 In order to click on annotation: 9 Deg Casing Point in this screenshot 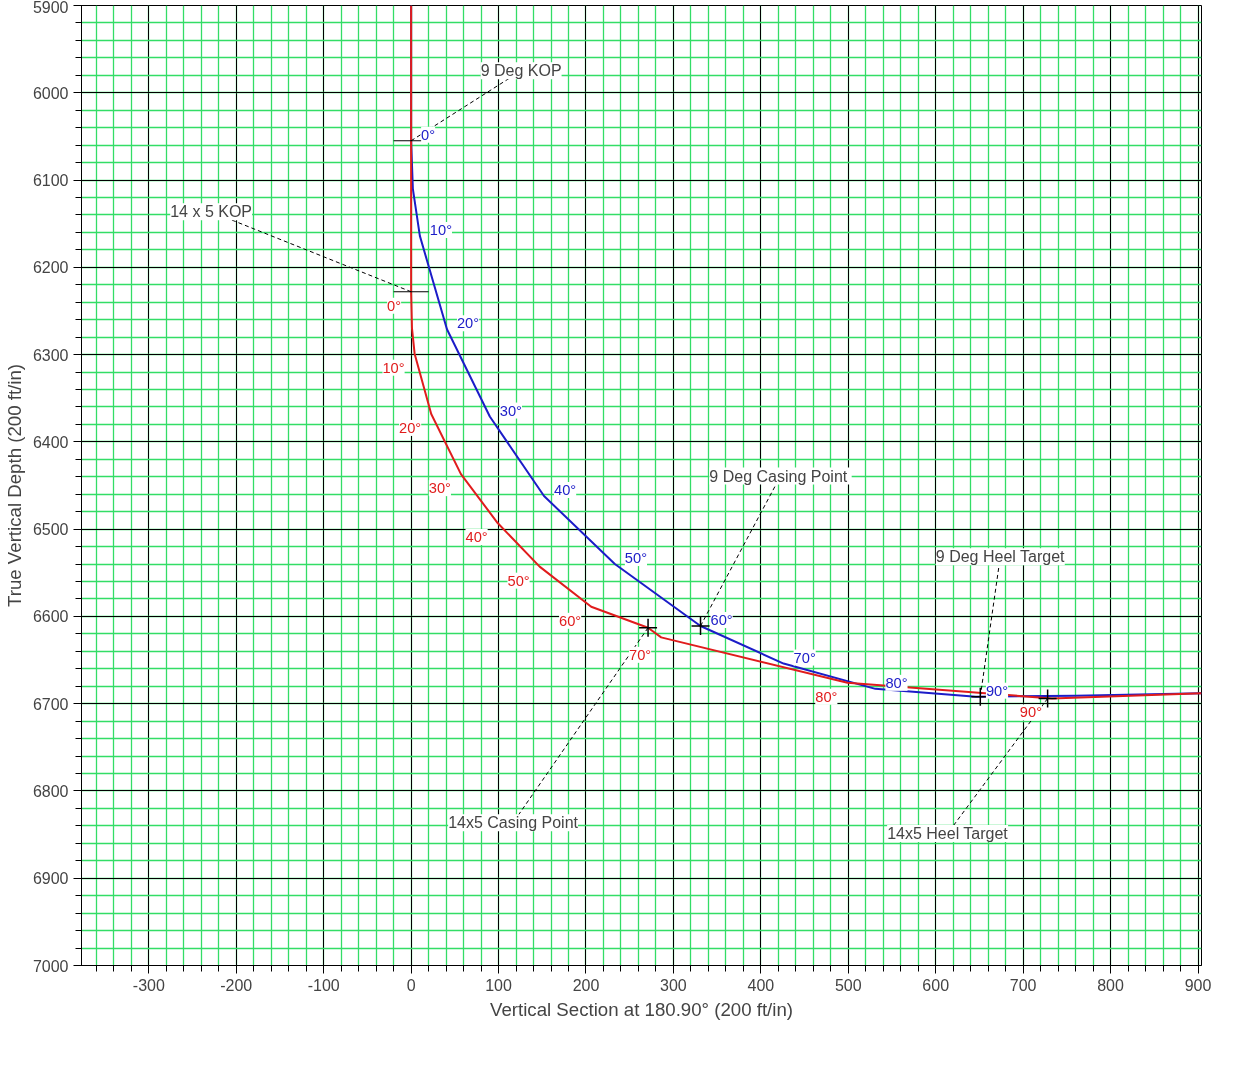, I will do `click(778, 476)`.